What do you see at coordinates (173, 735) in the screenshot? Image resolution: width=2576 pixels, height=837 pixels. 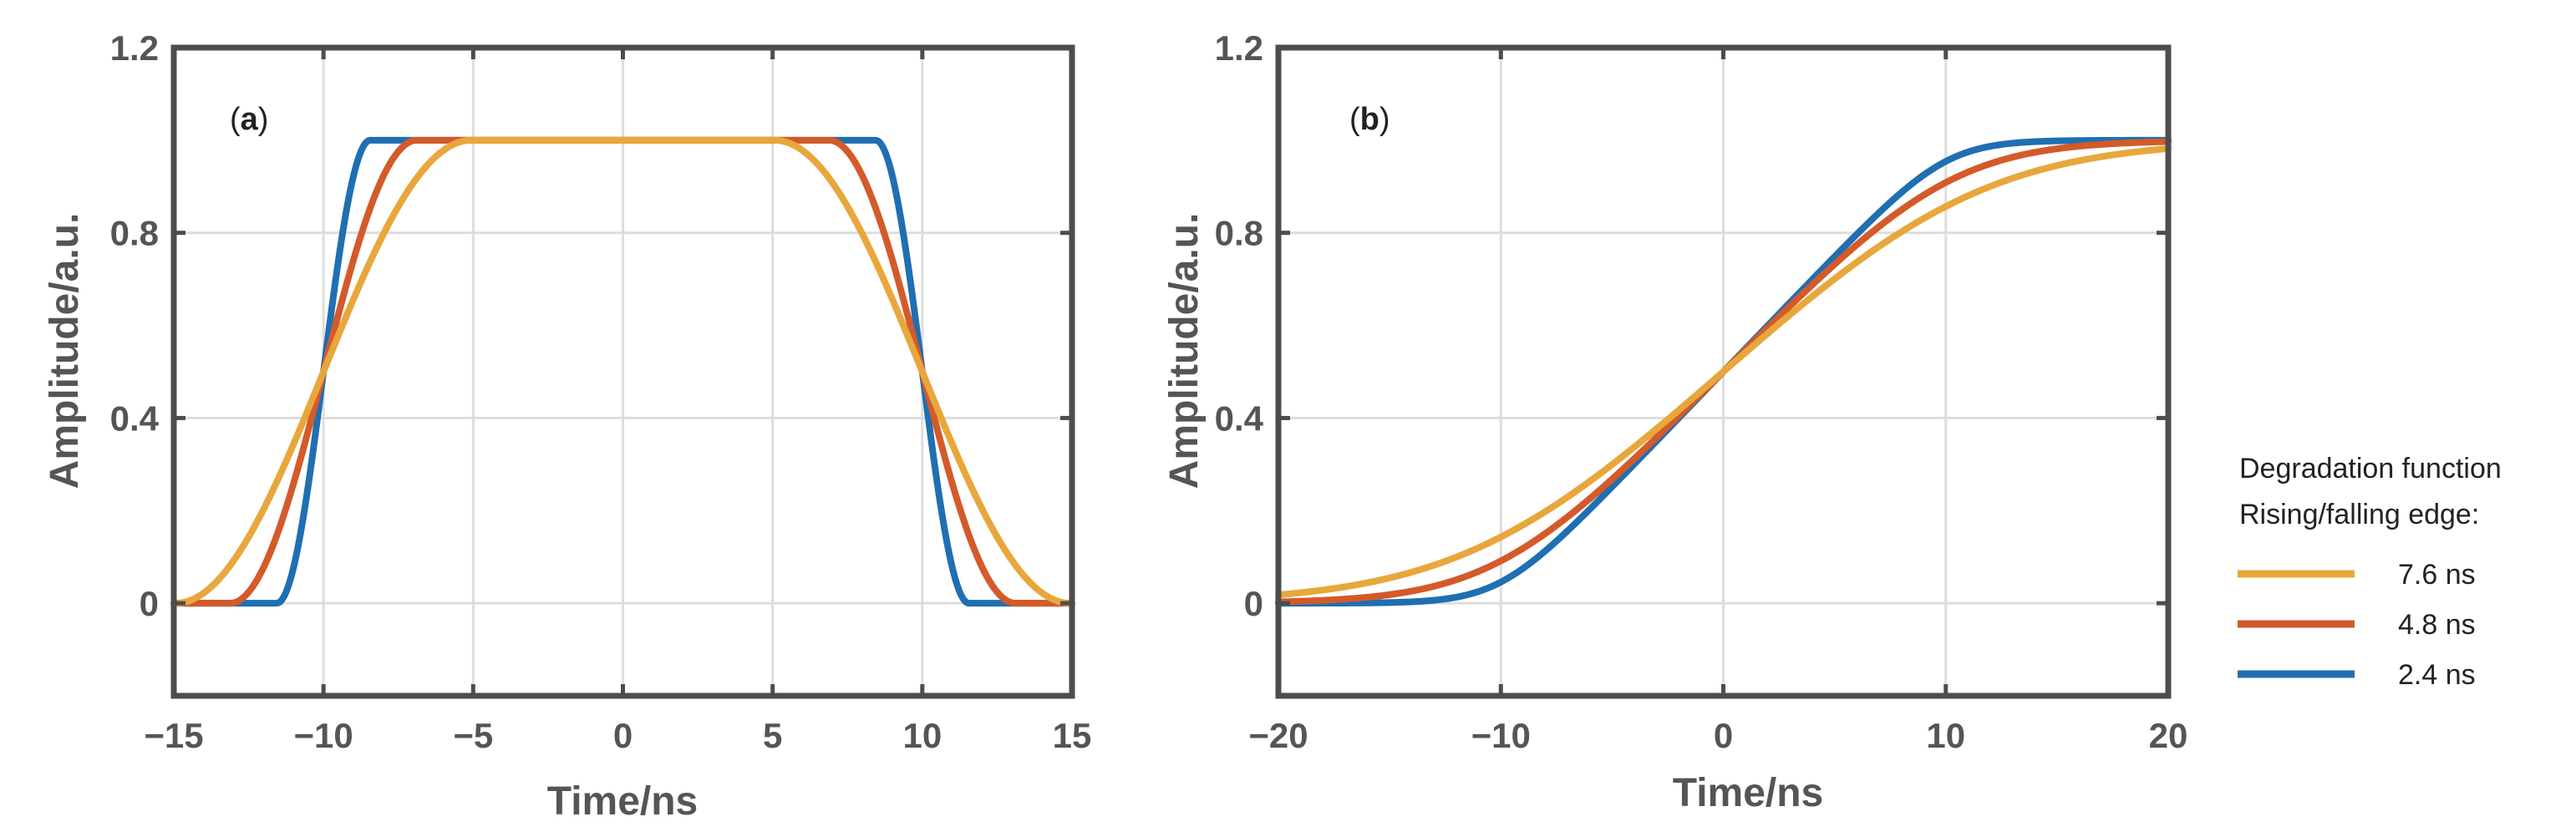 I see `x-tick-label: −15` at bounding box center [173, 735].